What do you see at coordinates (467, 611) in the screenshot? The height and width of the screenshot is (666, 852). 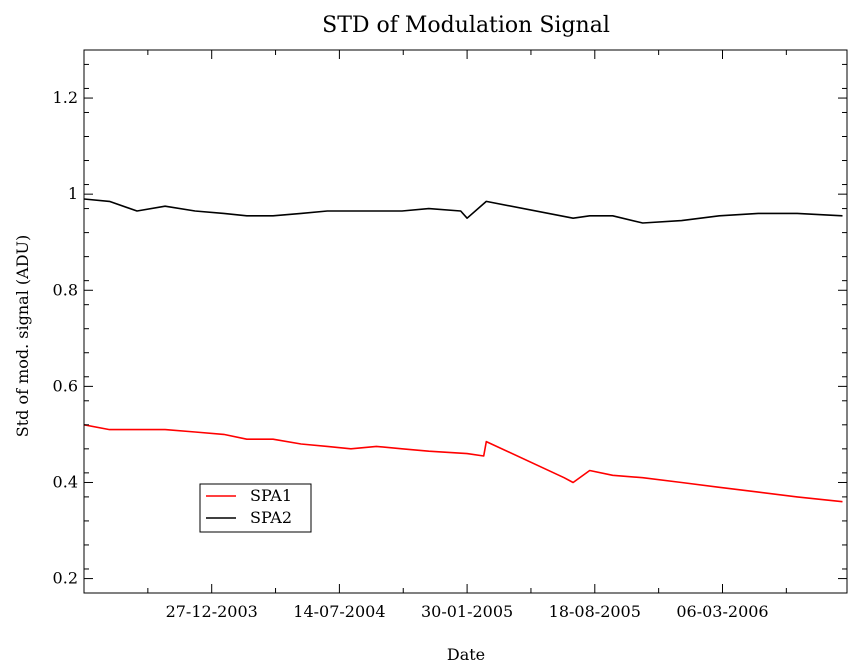 I see `x-tick-label: 30-01-2005` at bounding box center [467, 611].